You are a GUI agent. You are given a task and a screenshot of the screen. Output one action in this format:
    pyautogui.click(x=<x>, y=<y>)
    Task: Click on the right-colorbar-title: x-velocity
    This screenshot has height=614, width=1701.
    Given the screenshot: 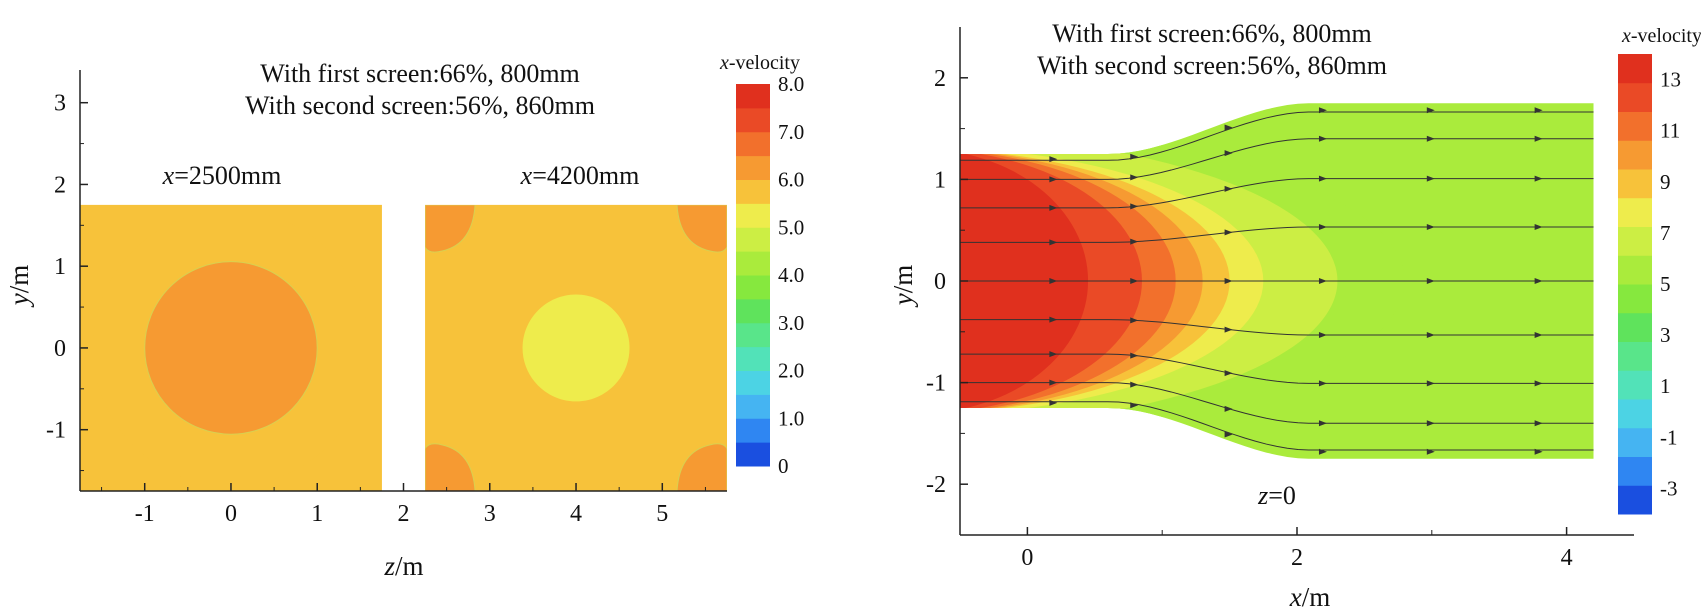 What is the action you would take?
    pyautogui.click(x=1661, y=36)
    